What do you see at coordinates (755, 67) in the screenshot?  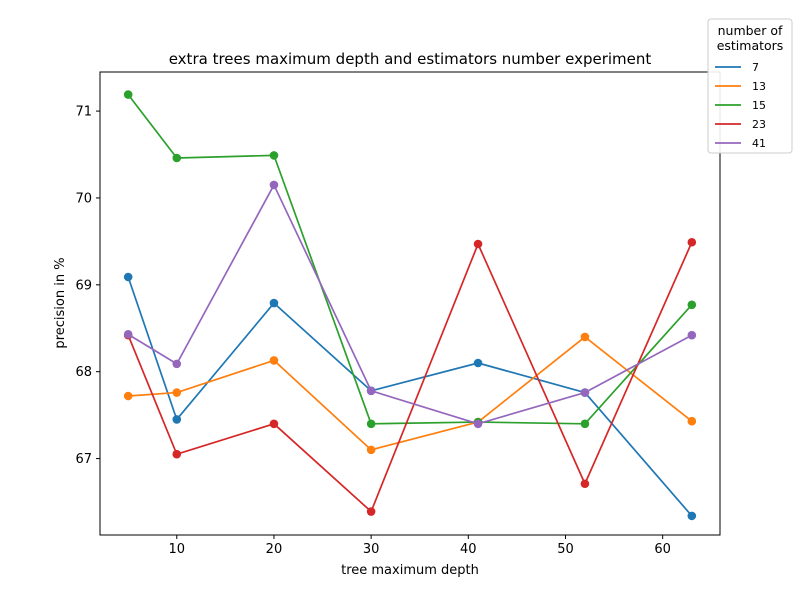 I see `legend-label: 7` at bounding box center [755, 67].